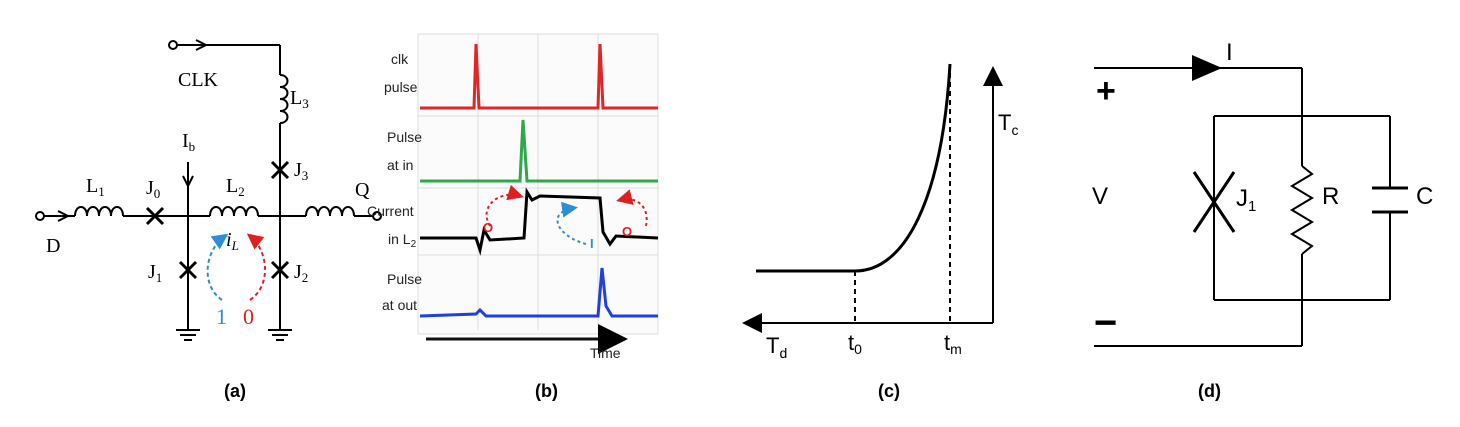  Describe the element at coordinates (1209, 391) in the screenshot. I see `caption-d: (d)` at that location.